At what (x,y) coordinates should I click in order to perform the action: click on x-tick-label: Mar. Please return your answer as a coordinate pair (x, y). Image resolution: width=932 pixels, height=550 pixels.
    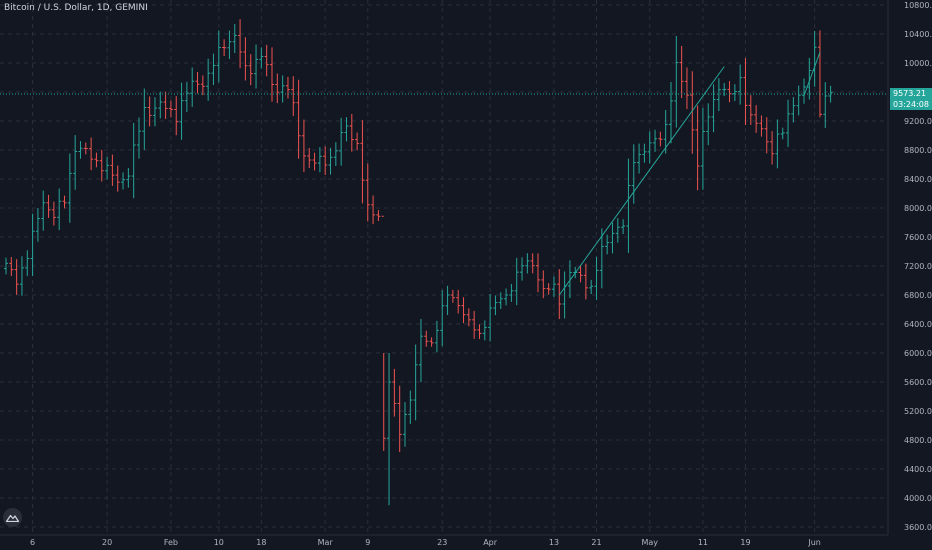
    Looking at the image, I should click on (326, 542).